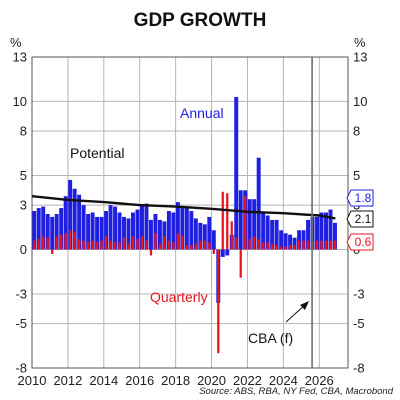  What do you see at coordinates (23, 131) in the screenshot?
I see `y-tick-label-left: 8` at bounding box center [23, 131].